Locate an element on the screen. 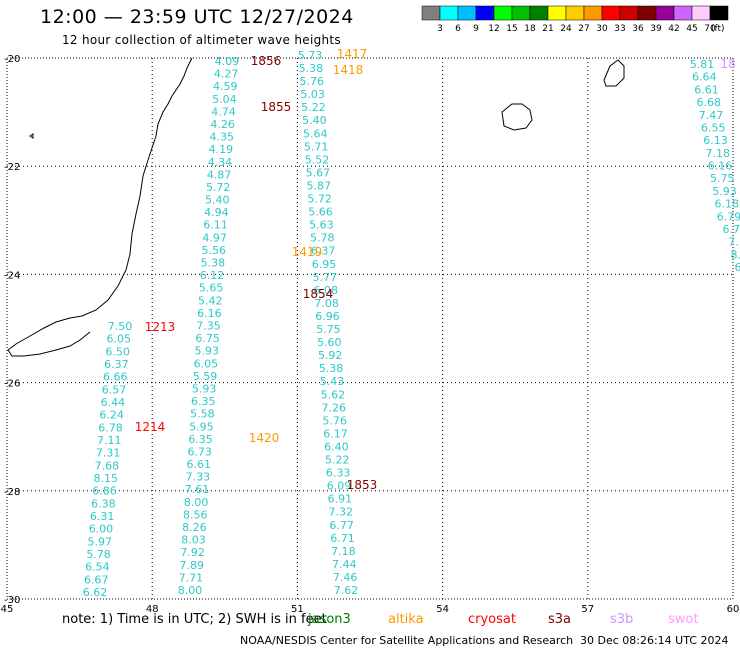  swh-value: 6.05 is located at coordinates (119, 339).